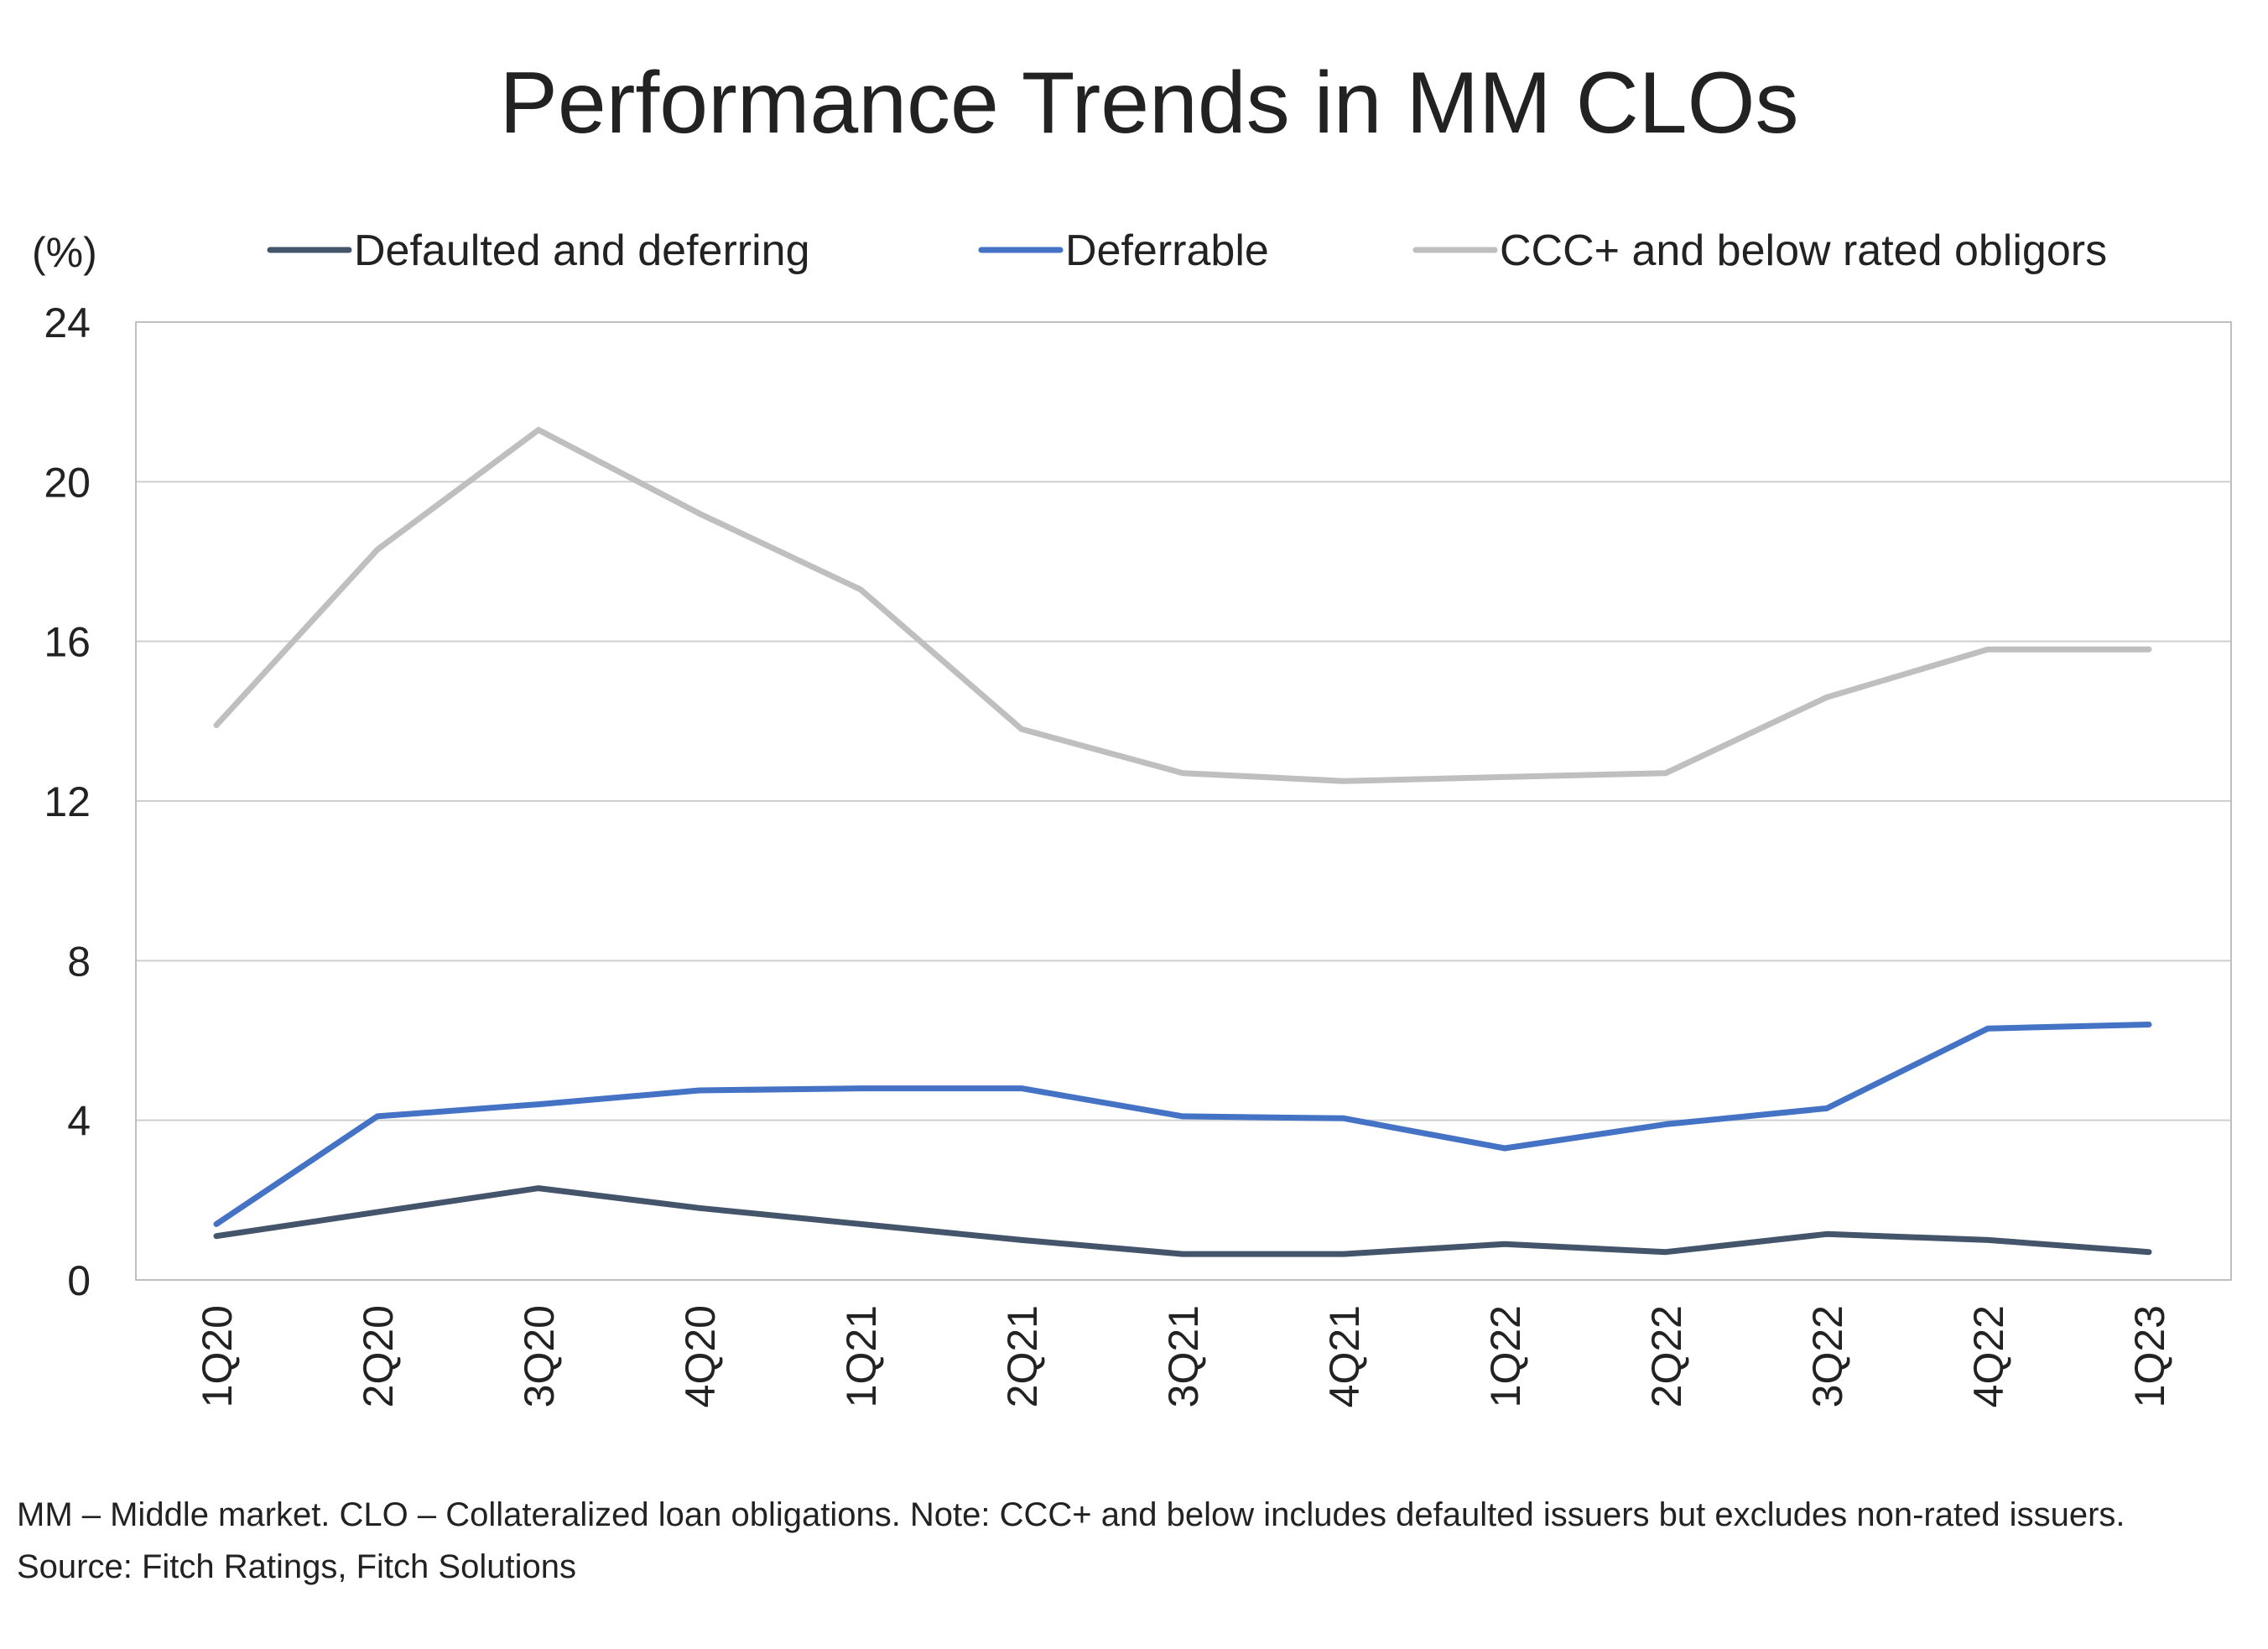 This screenshot has height=1649, width=2268. Describe the element at coordinates (1988, 1356) in the screenshot. I see `x-tick-label-4Q22: 4Q22` at that location.